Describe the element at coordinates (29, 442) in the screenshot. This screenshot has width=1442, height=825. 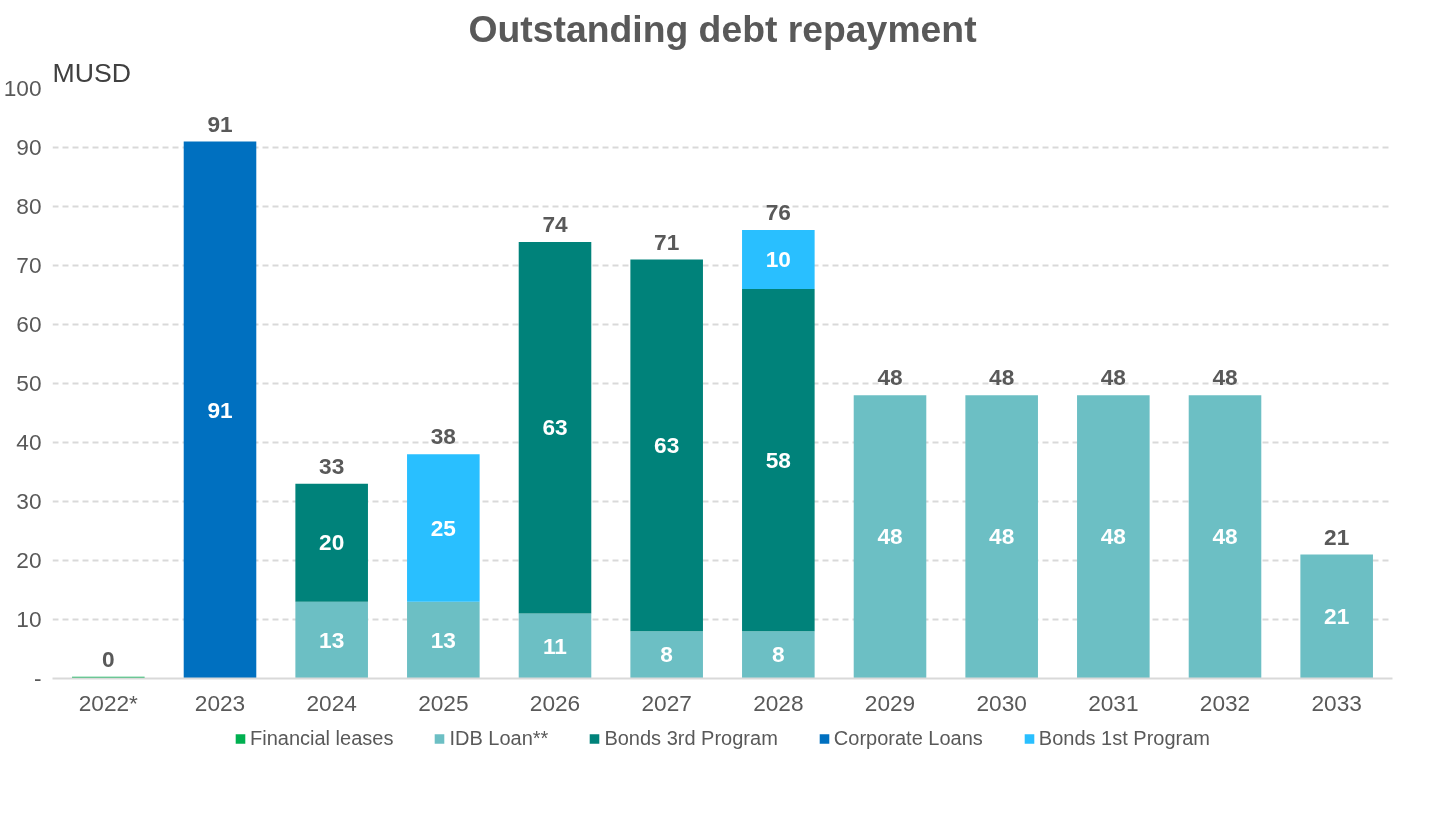
I see `y-tick-label: 40` at that location.